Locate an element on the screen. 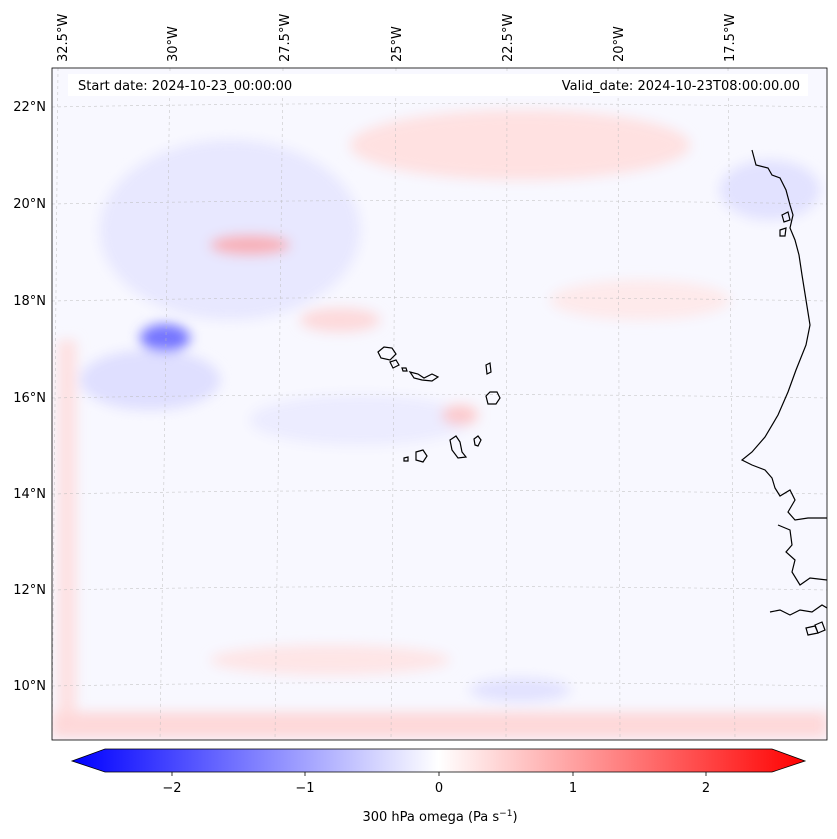  omega-region-east-blue is located at coordinates (770, 190).